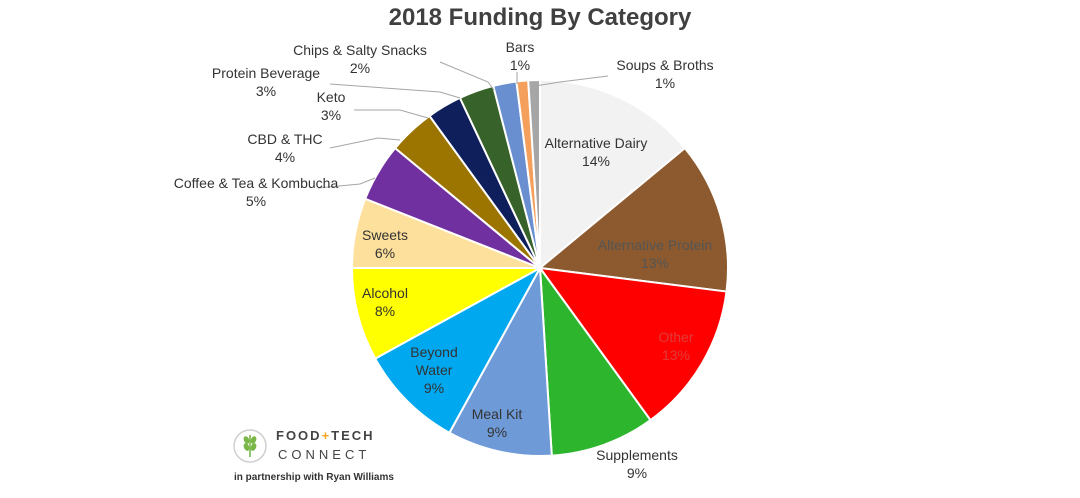  I want to click on pie-slice-alternative-dairy, so click(613, 174).